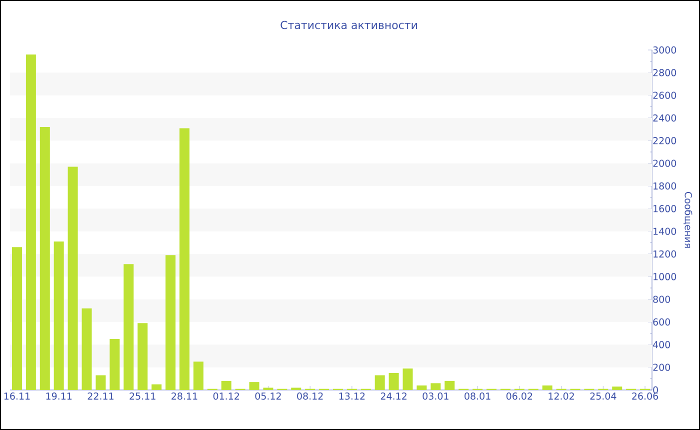 The width and height of the screenshot is (700, 430). Describe the element at coordinates (661, 299) in the screenshot. I see `y-tick-label: 800` at that location.